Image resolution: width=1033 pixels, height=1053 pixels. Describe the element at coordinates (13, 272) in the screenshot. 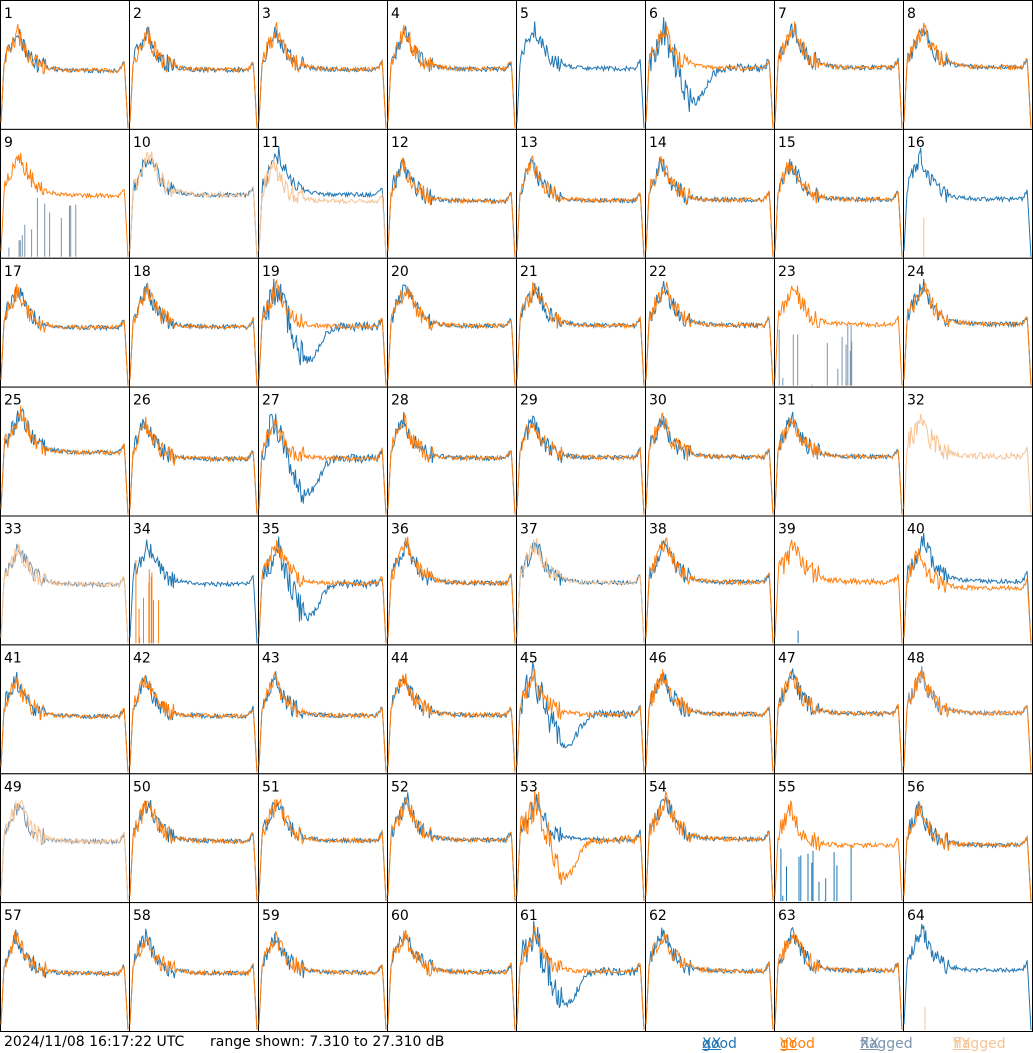

I see `panel-label: 17` at that location.